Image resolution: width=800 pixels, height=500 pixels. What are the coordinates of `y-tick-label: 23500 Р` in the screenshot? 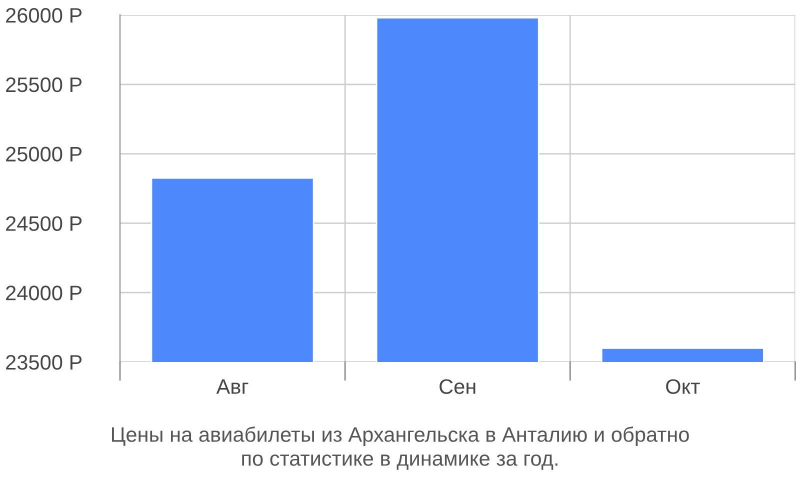 It's located at (44, 362).